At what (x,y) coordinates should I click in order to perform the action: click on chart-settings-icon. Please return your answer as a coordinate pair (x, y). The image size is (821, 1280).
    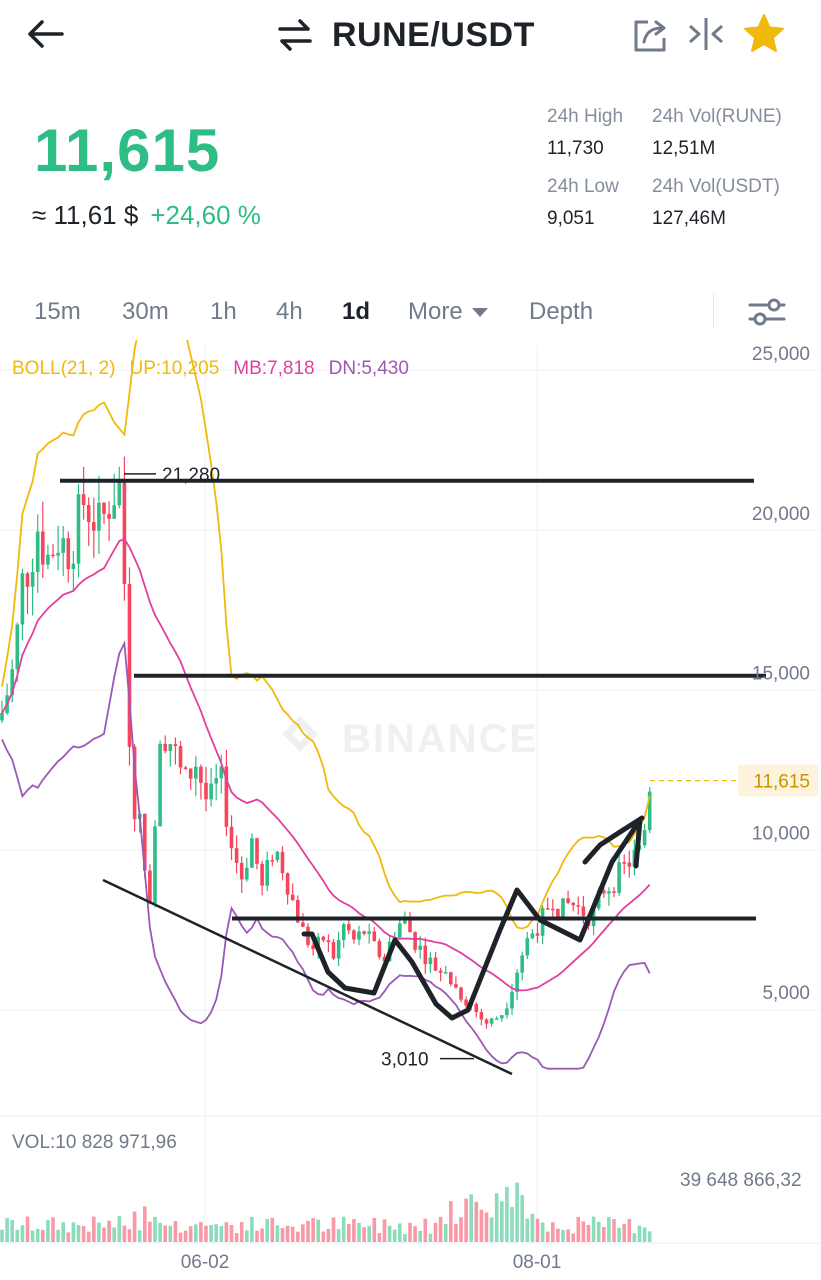
    Looking at the image, I should click on (767, 312).